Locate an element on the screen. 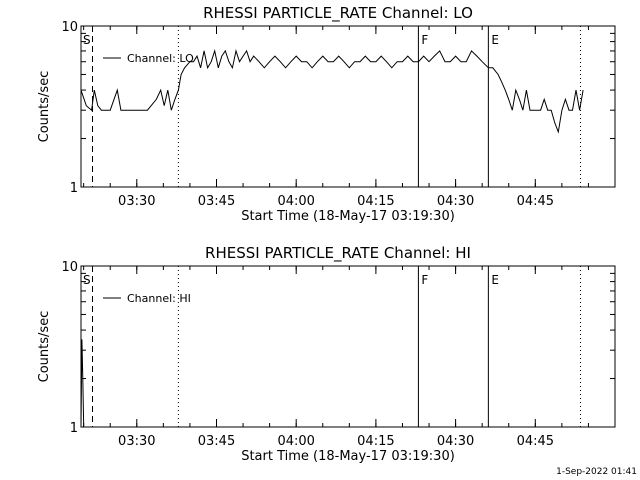  chart-title: RHESSI PARTICLE_RATE Channel: LO is located at coordinates (338, 13).